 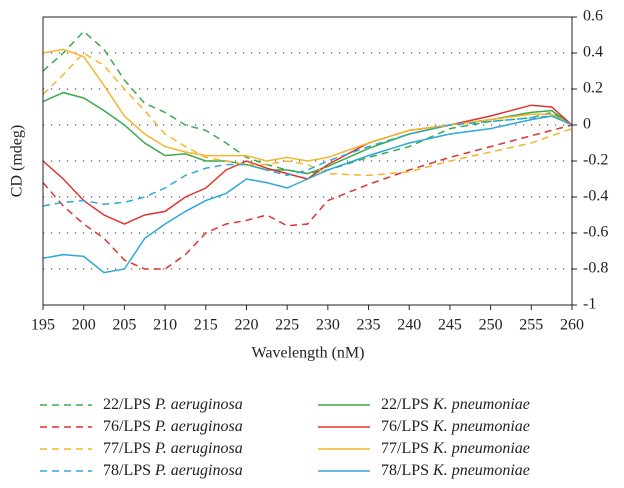 What do you see at coordinates (173, 404) in the screenshot?
I see `legend-label: 22/LPS P. aeruginosa` at bounding box center [173, 404].